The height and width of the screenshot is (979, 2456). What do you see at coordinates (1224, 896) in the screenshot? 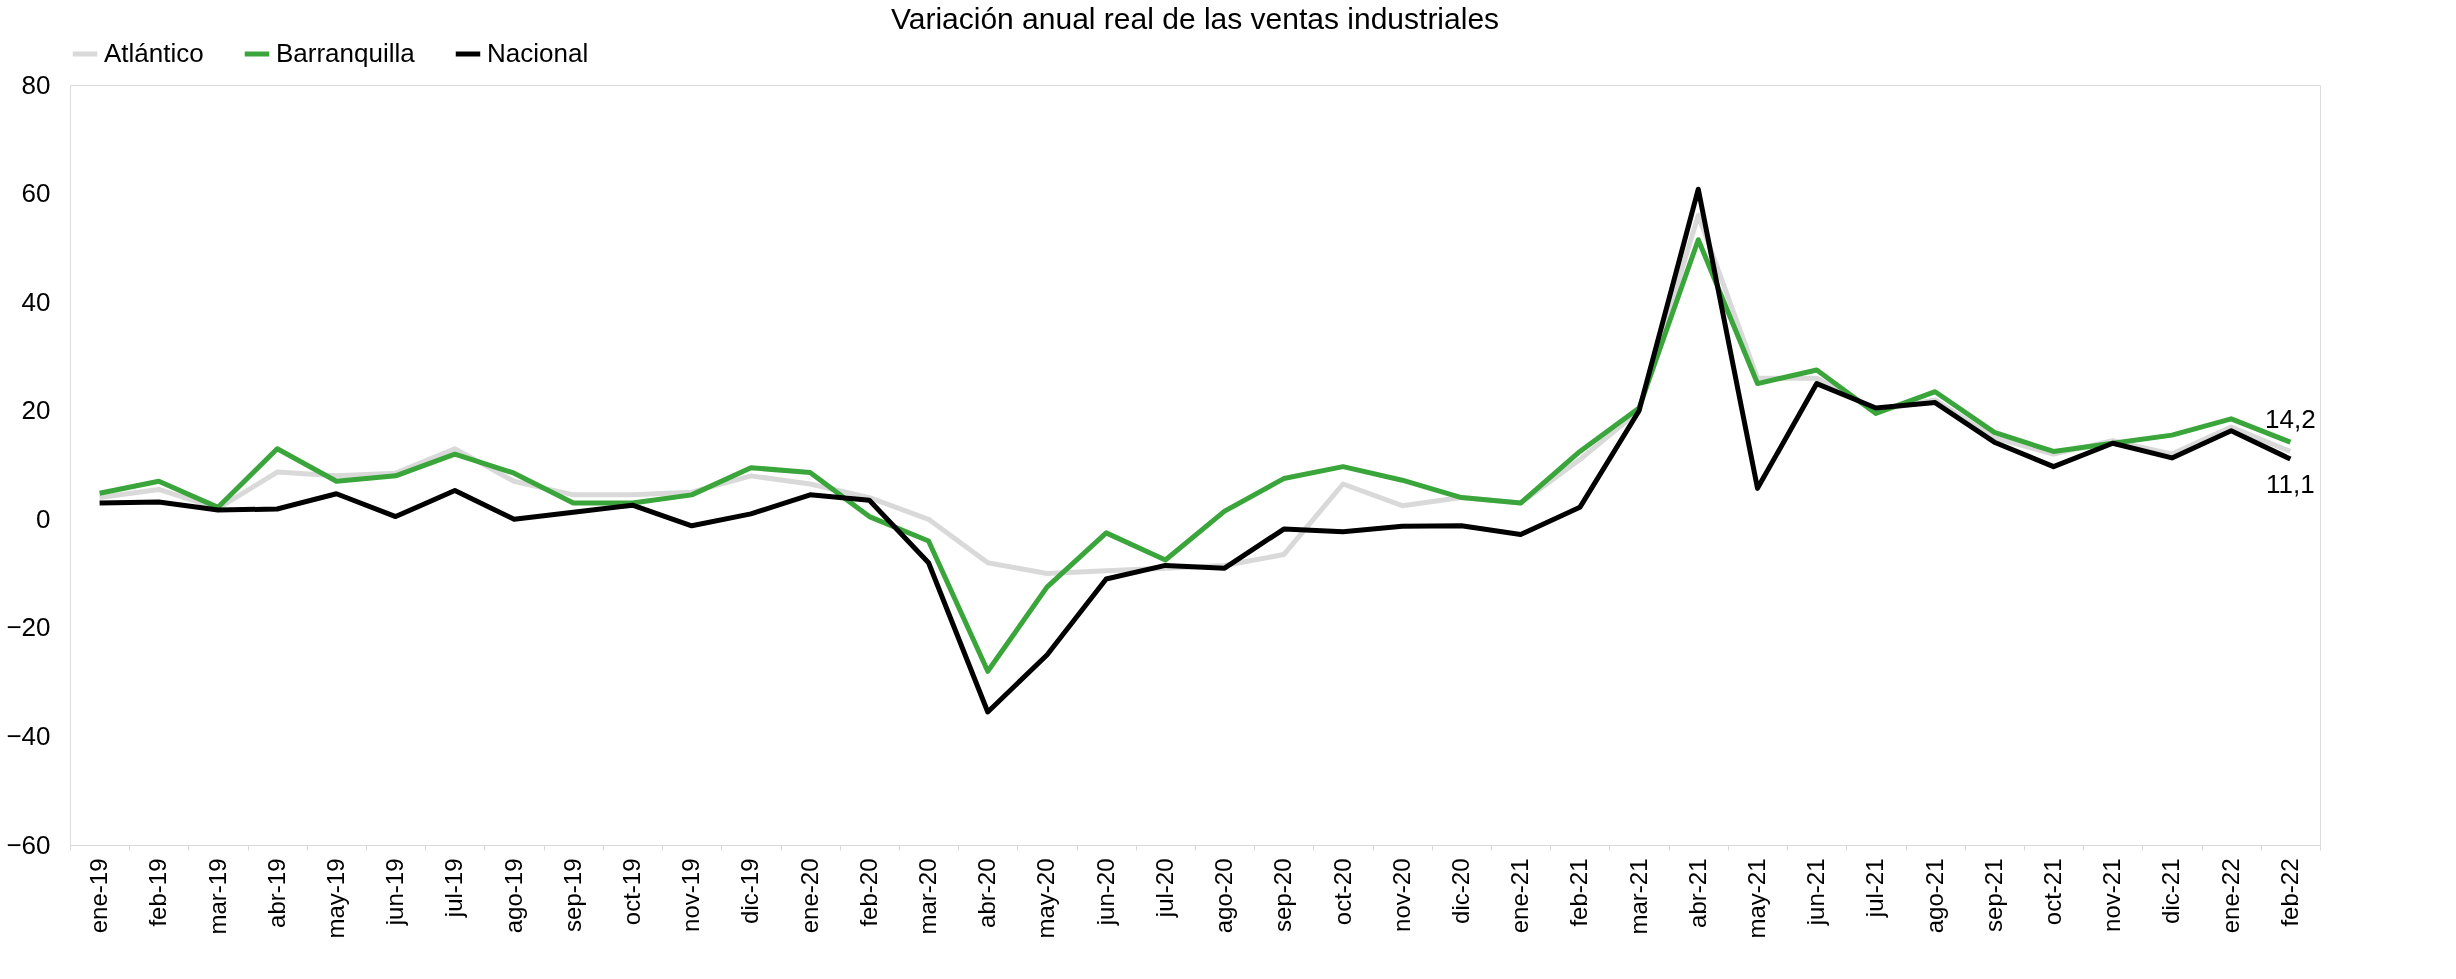
I see `x-tick-label: ago-20` at bounding box center [1224, 896].